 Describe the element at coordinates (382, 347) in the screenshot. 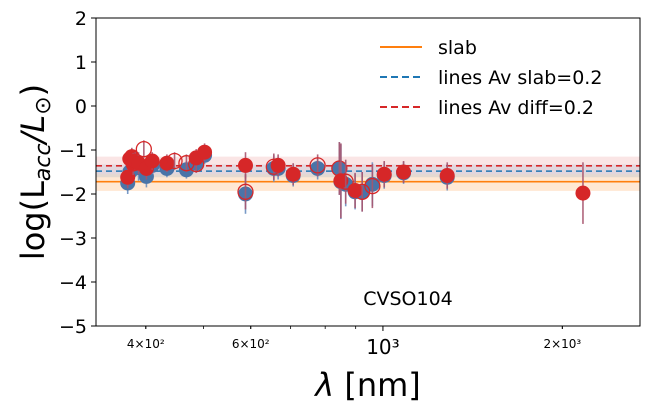

I see `x-tick-label: 10³` at that location.